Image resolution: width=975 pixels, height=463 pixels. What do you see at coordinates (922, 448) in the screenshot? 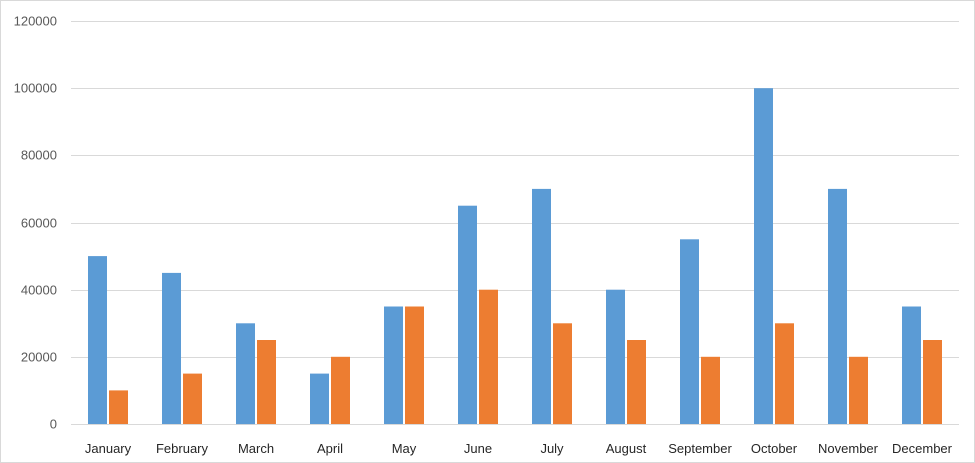
I see `x-tick-label-december: December` at bounding box center [922, 448].